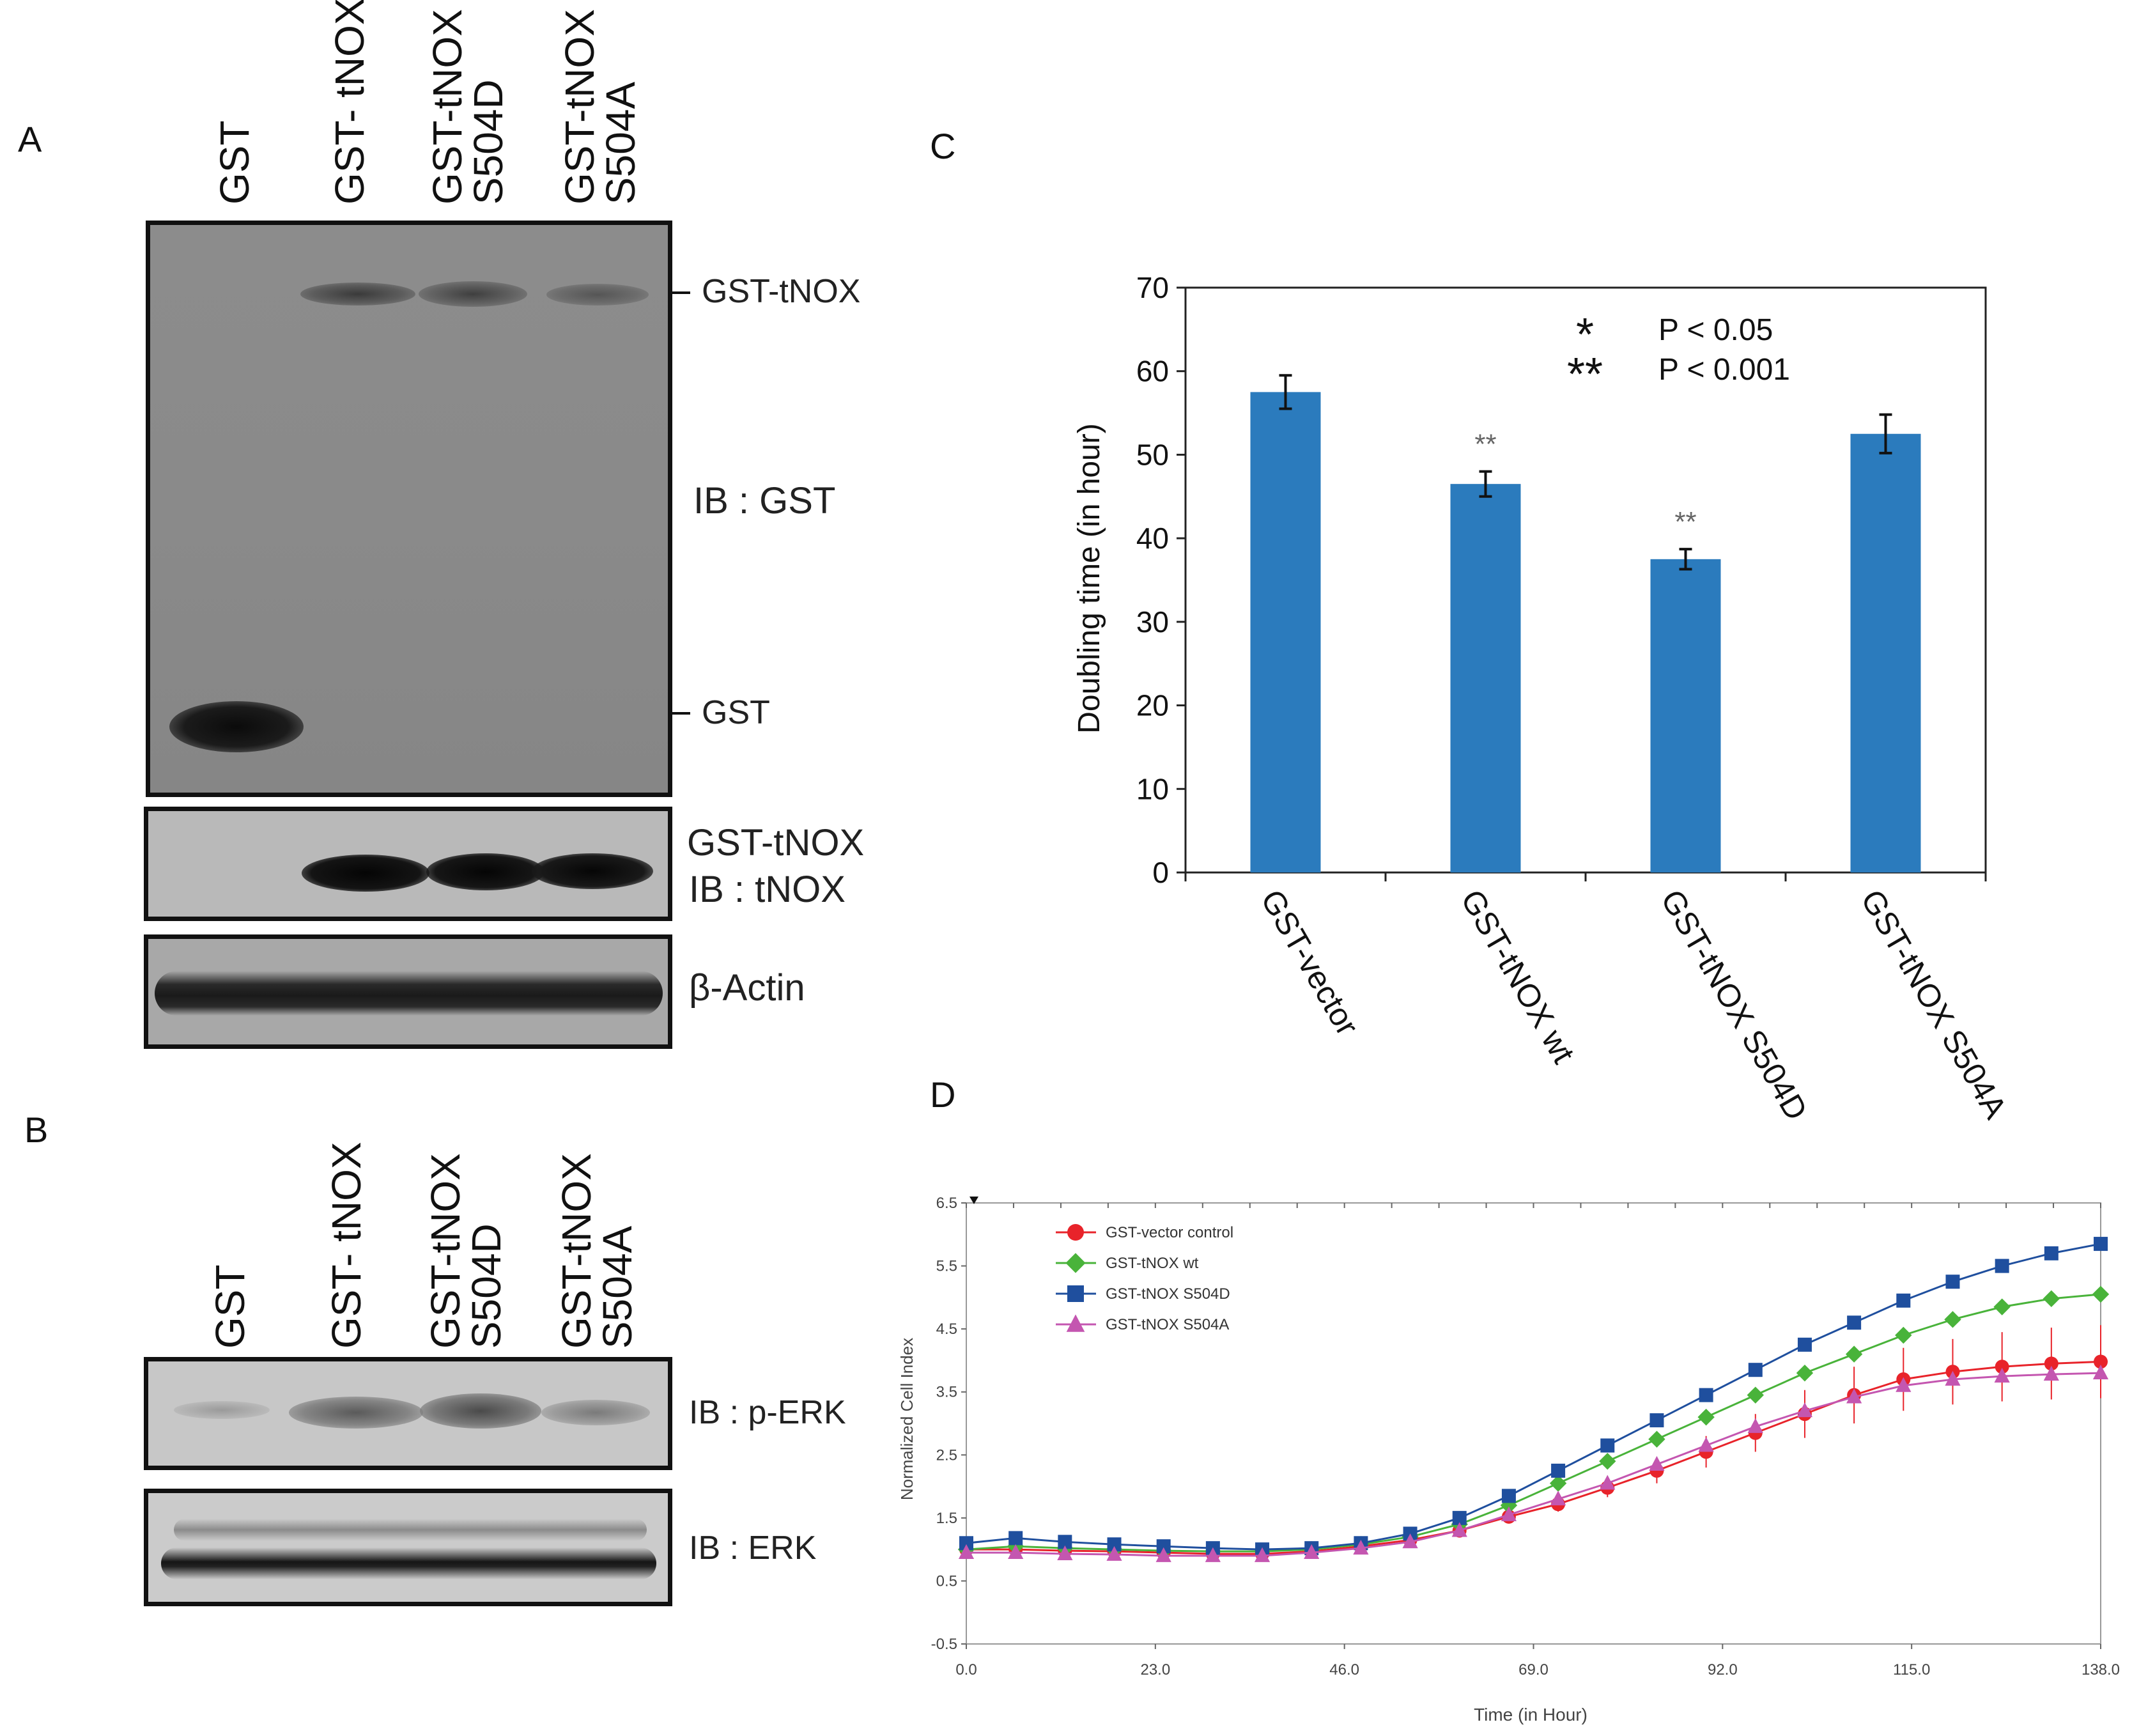 The image size is (2132, 1736). I want to click on x-tick-label: 69.0, so click(1533, 1669).